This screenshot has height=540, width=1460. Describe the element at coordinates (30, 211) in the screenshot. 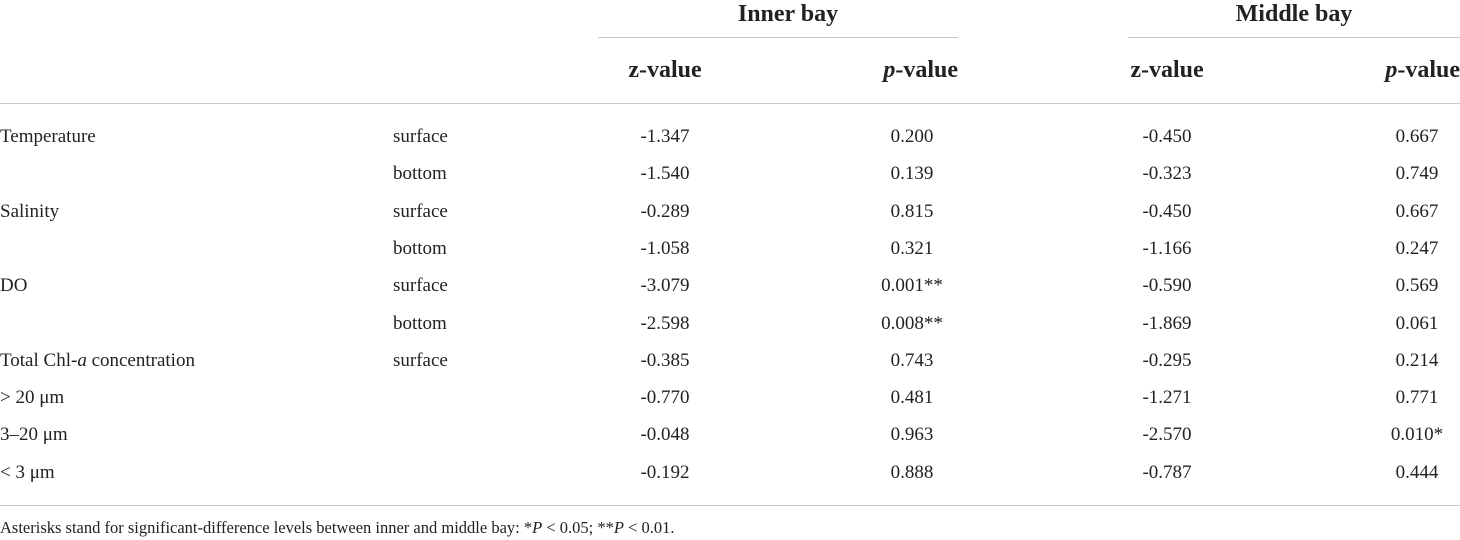

I see `row-label: Salinity` at that location.